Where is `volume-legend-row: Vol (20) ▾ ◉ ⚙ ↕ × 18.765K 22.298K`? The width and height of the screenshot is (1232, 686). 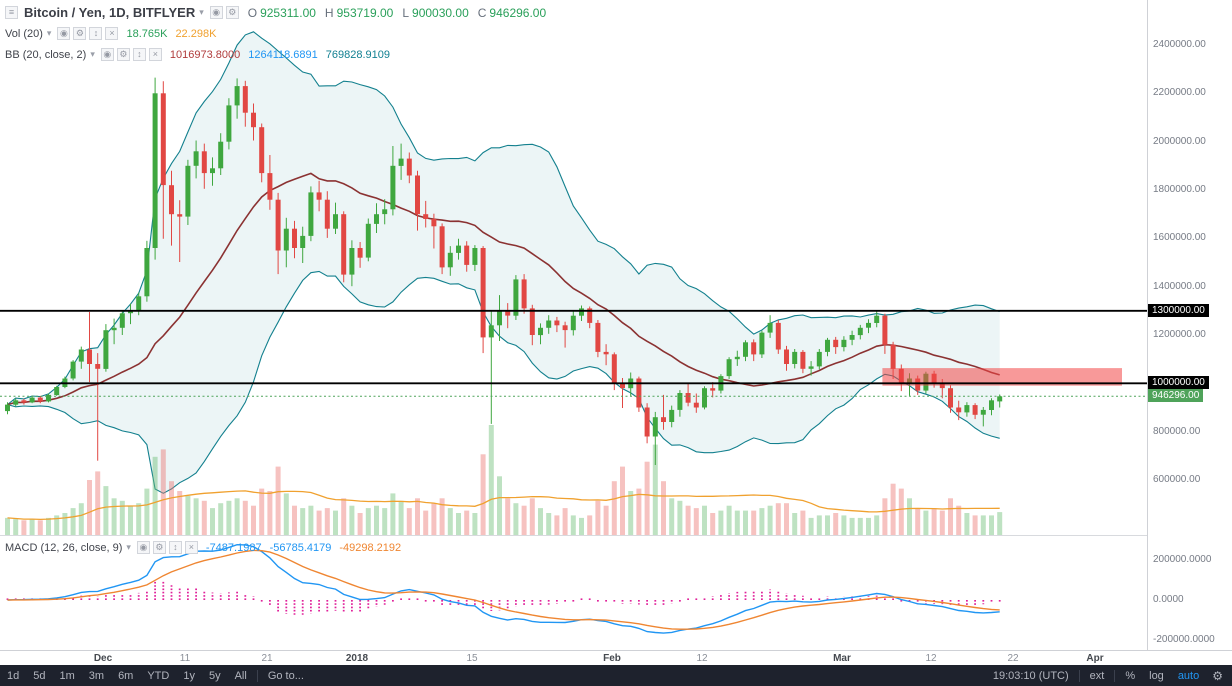 volume-legend-row: Vol (20) ▾ ◉ ⚙ ↕ × 18.765K 22.298K is located at coordinates (280, 33).